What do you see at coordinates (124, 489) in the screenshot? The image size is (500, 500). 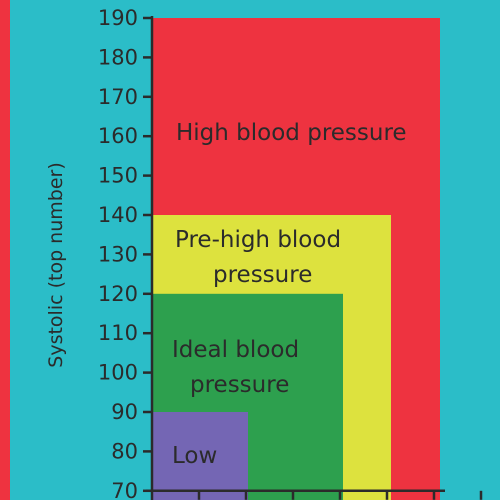 I see `y-tick-label-70: 70` at bounding box center [124, 489].